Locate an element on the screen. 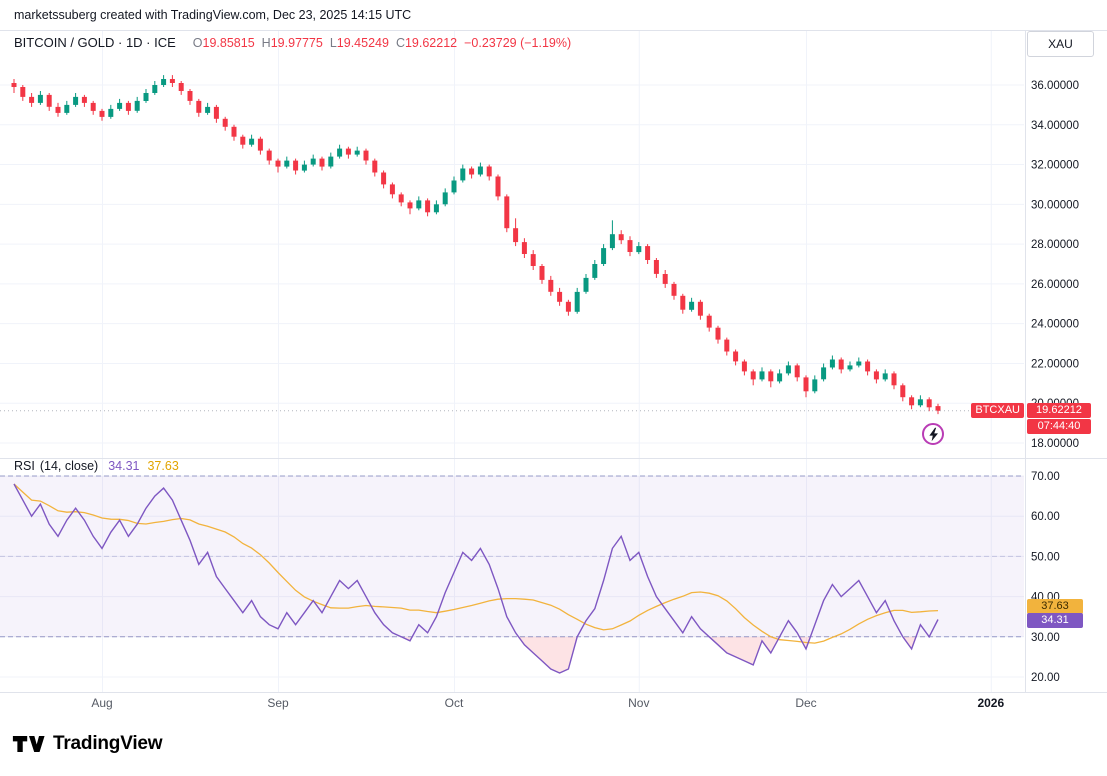 Image resolution: width=1107 pixels, height=776 pixels. price-tick-label: 26.00000 is located at coordinates (1055, 285).